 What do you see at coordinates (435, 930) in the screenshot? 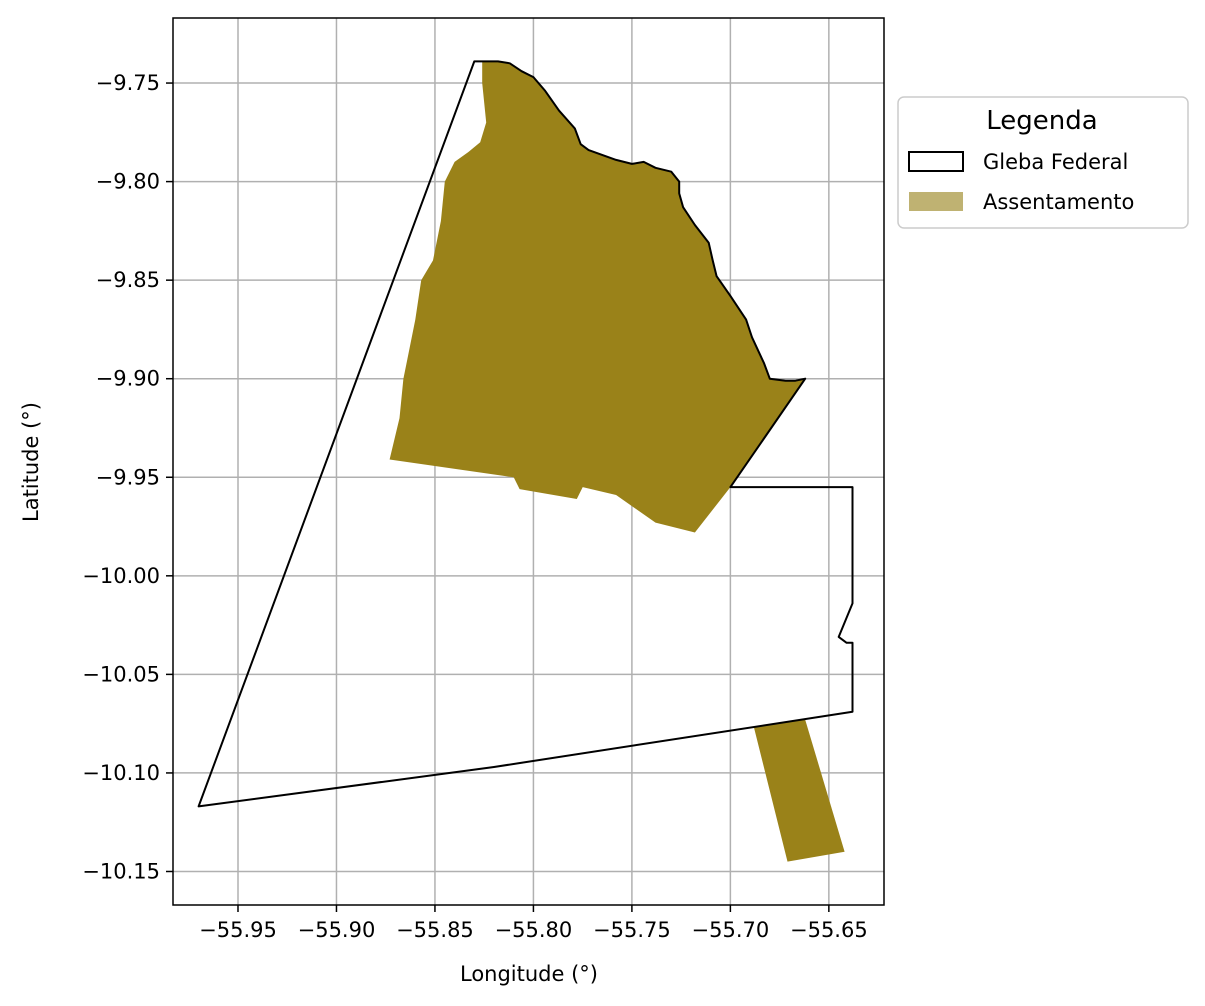
I see `x-tick-label: −55.85` at bounding box center [435, 930].